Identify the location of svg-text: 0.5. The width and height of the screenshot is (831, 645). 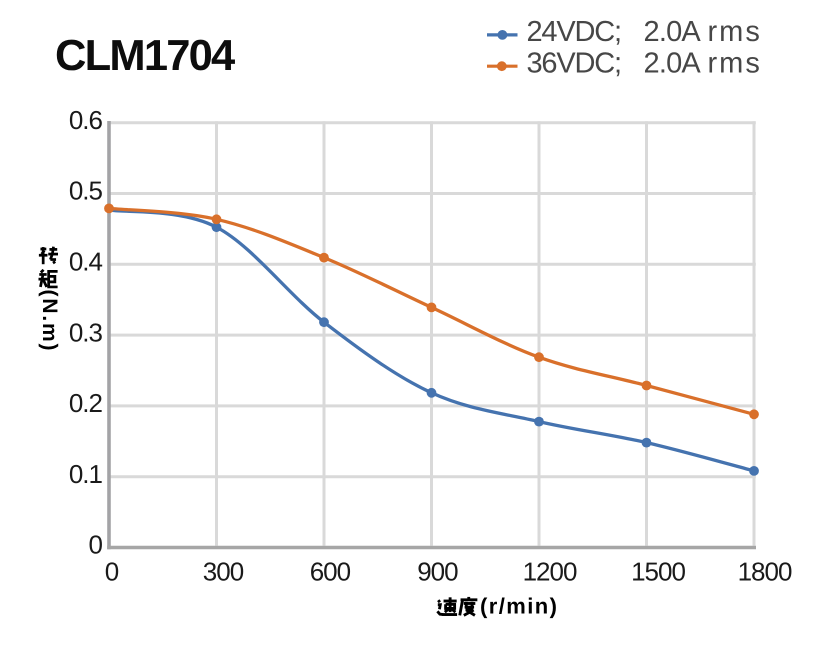
(86, 191).